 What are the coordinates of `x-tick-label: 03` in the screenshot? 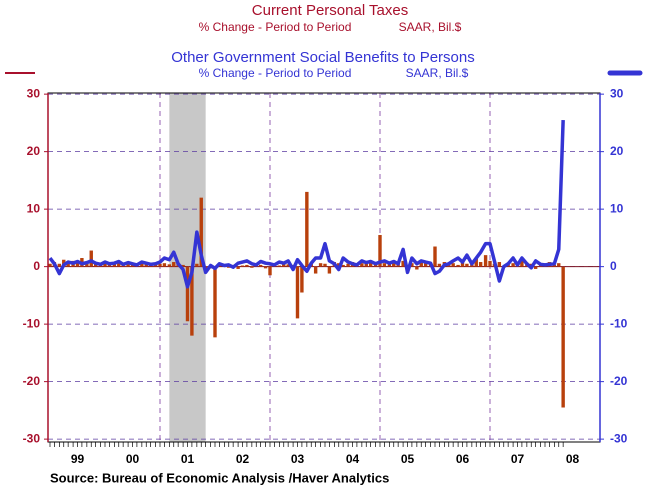 It's located at (298, 459).